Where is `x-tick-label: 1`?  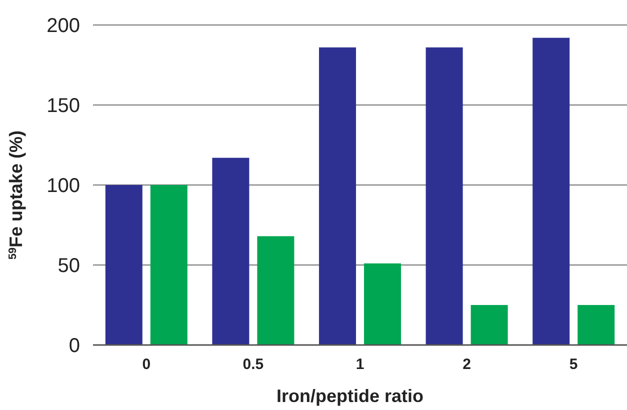
x-tick-label: 1 is located at coordinates (360, 364).